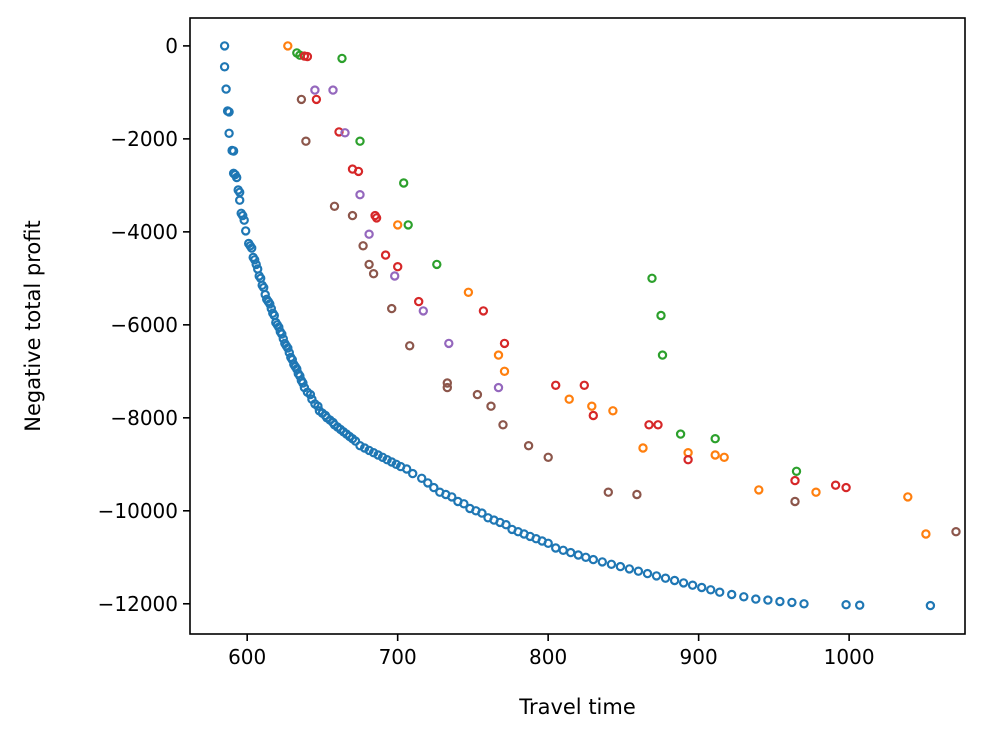 The height and width of the screenshot is (742, 985). Describe the element at coordinates (398, 657) in the screenshot. I see `x-tick-label: 700` at that location.